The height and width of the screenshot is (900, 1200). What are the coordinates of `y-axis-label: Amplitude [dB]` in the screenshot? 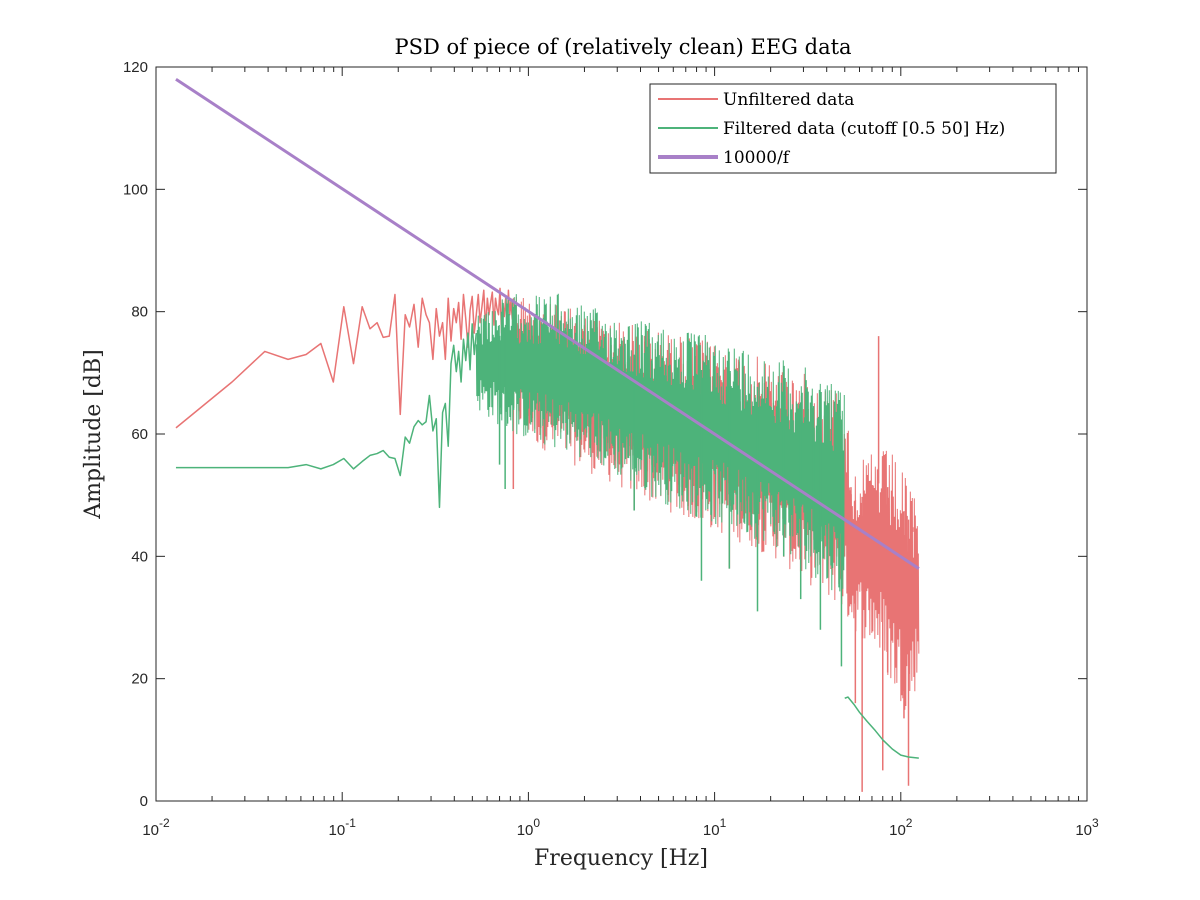 It's located at (93, 434).